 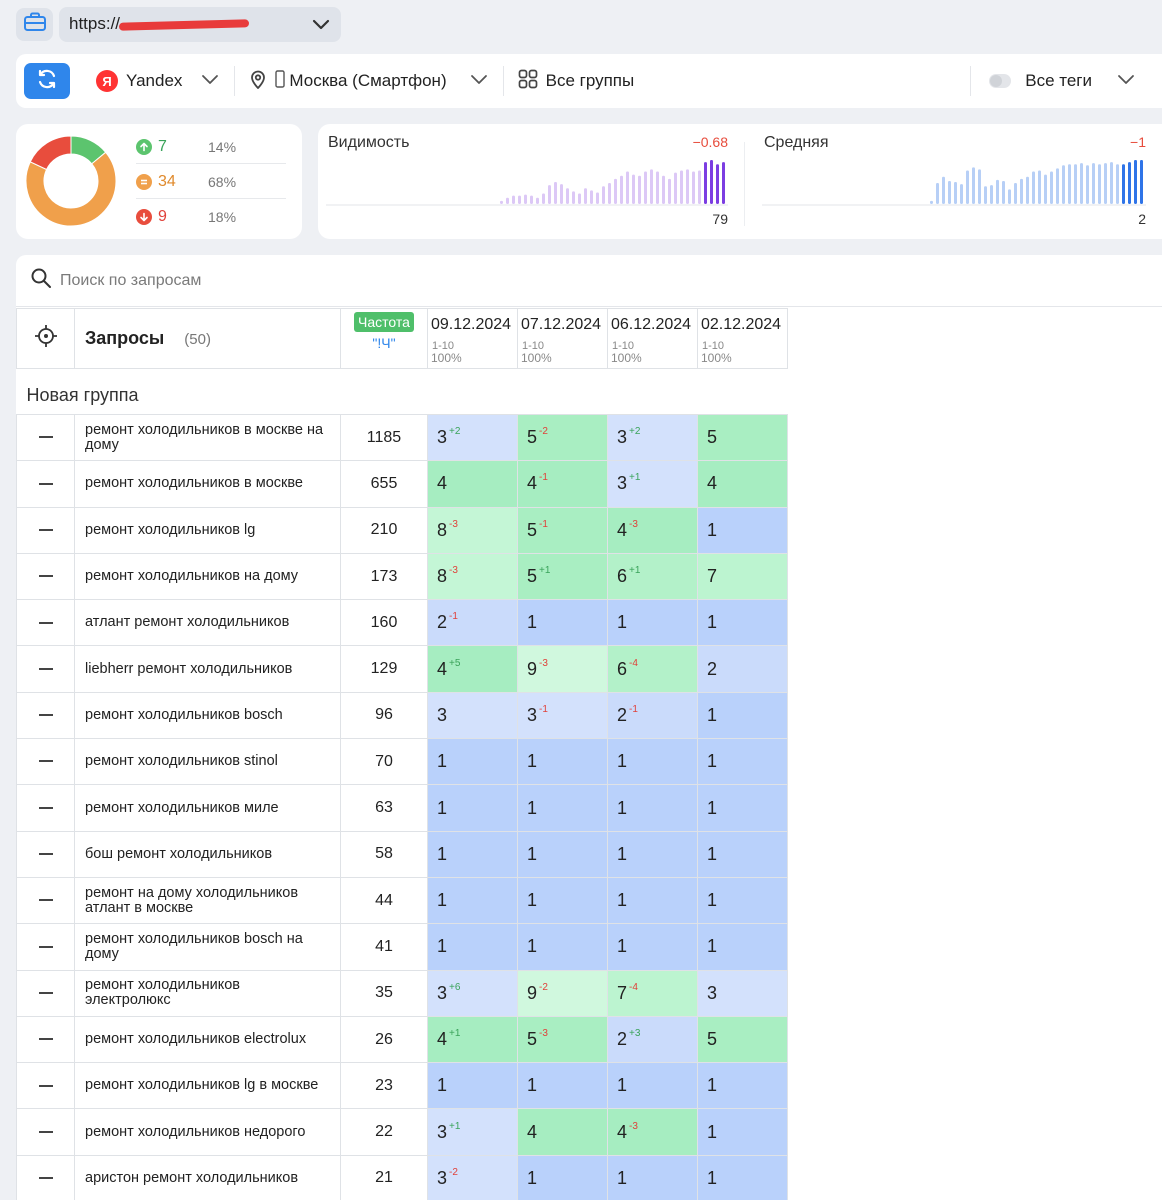 What do you see at coordinates (45, 338) in the screenshot?
I see `target-column-header` at bounding box center [45, 338].